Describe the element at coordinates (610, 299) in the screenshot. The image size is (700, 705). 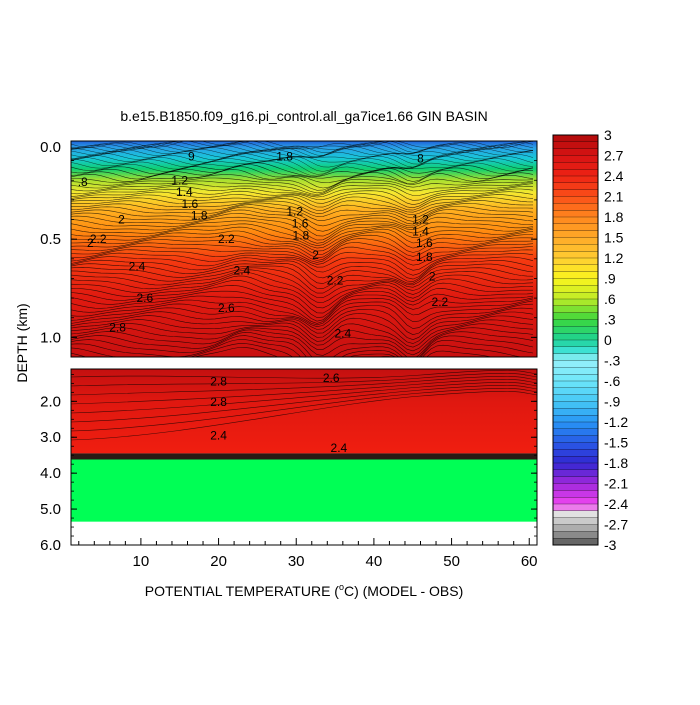
I see `colorbar-label: .6` at that location.